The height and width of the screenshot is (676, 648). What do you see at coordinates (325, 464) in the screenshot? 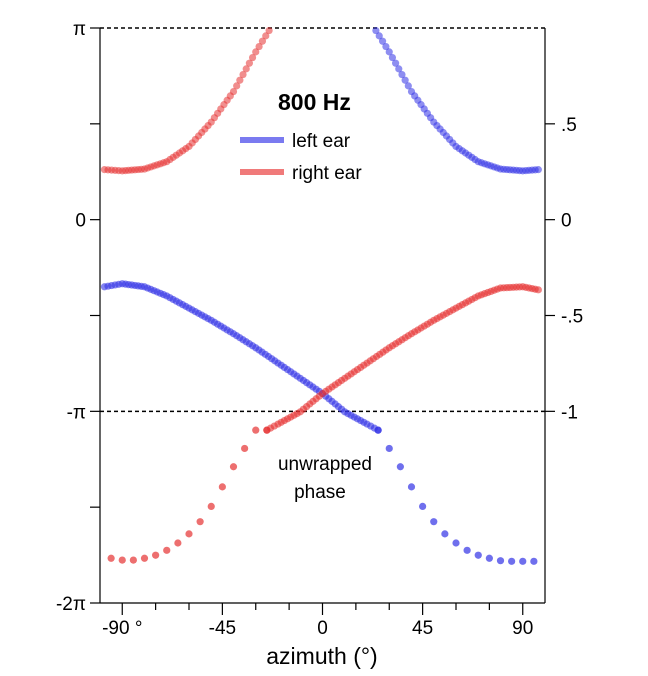
I see `annotation-line-1: unwrapped` at bounding box center [325, 464].